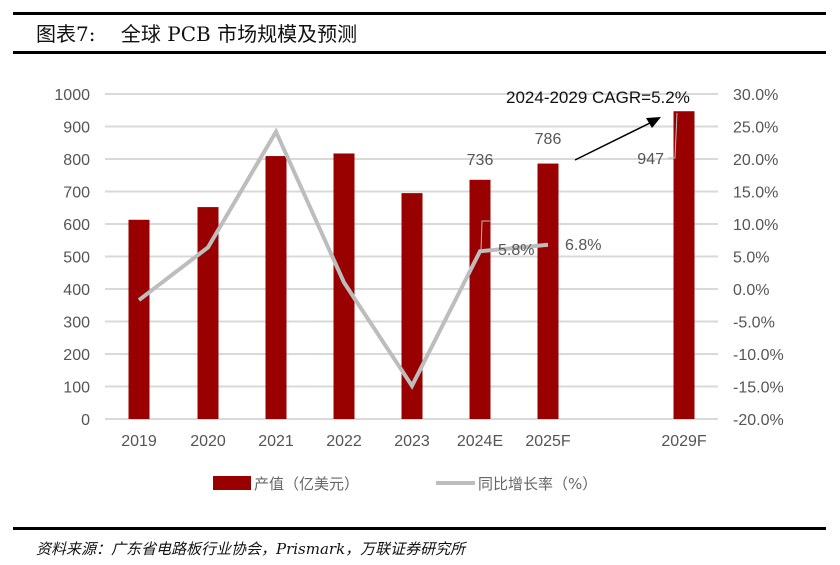 The image size is (840, 565). Describe the element at coordinates (548, 139) in the screenshot. I see `bar-data-label: 786` at that location.